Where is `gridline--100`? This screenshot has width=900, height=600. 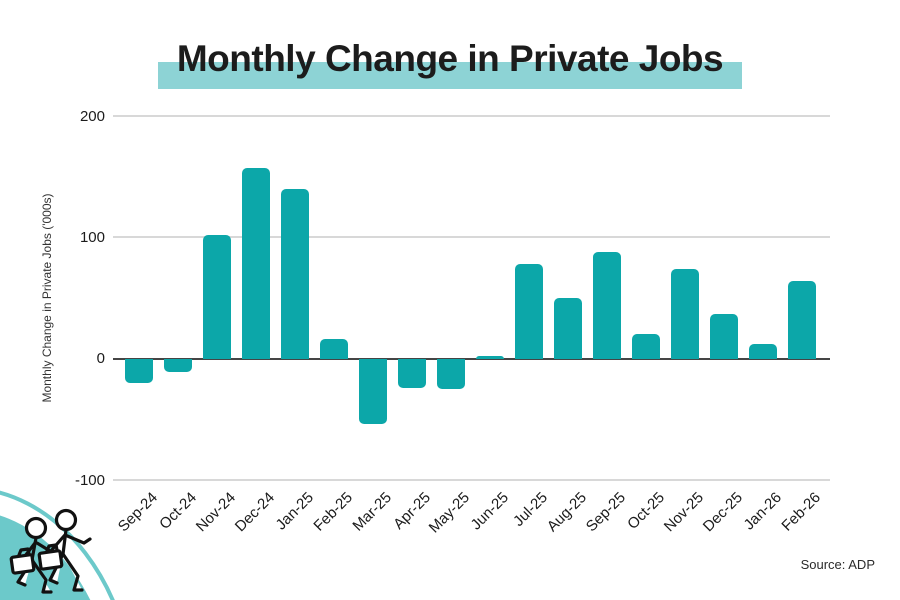
gridline--100 is located at coordinates (471, 480).